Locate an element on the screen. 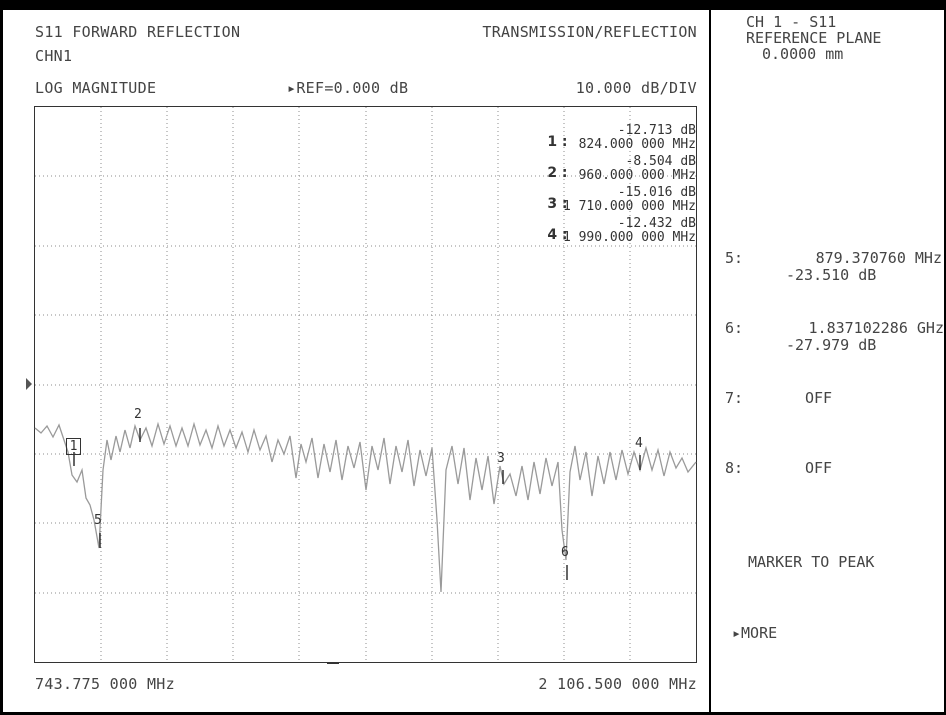 The width and height of the screenshot is (946, 715). marker-6-label: 6: is located at coordinates (734, 328).